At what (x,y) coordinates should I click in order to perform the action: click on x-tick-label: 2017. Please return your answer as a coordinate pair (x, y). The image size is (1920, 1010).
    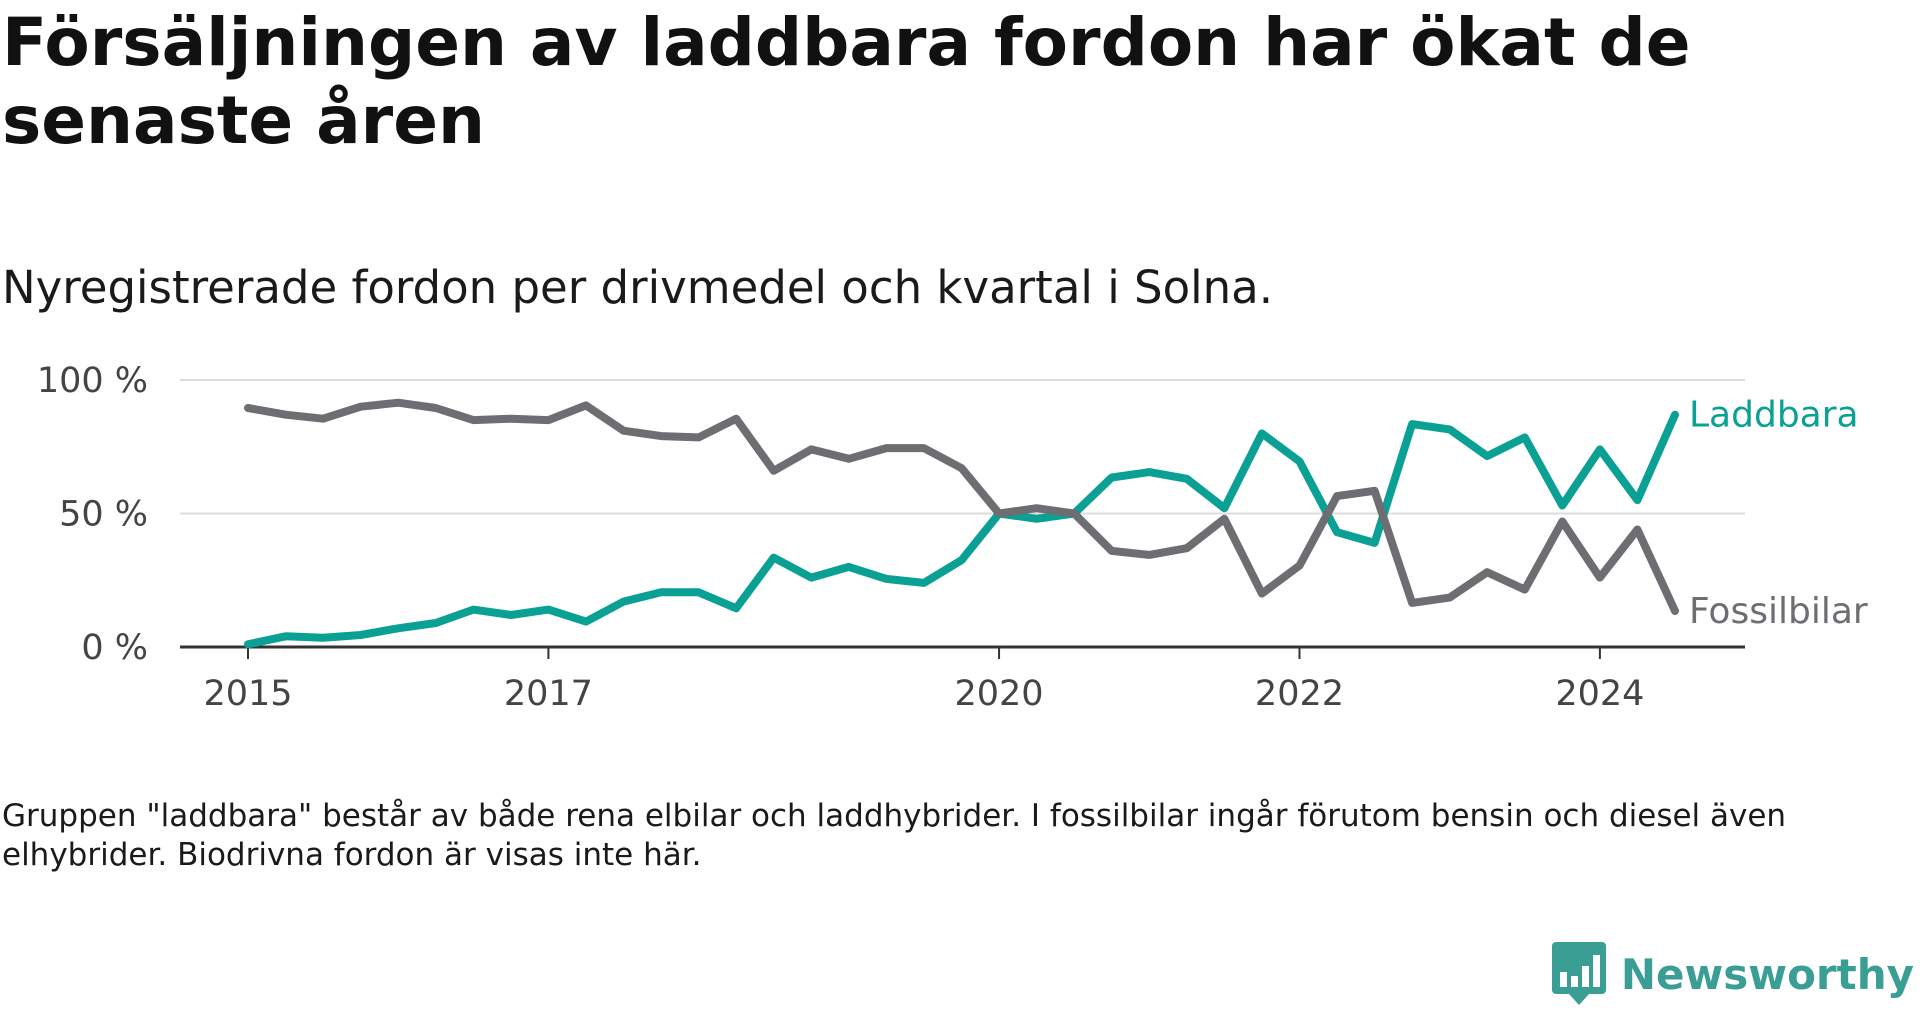
    Looking at the image, I should click on (548, 694).